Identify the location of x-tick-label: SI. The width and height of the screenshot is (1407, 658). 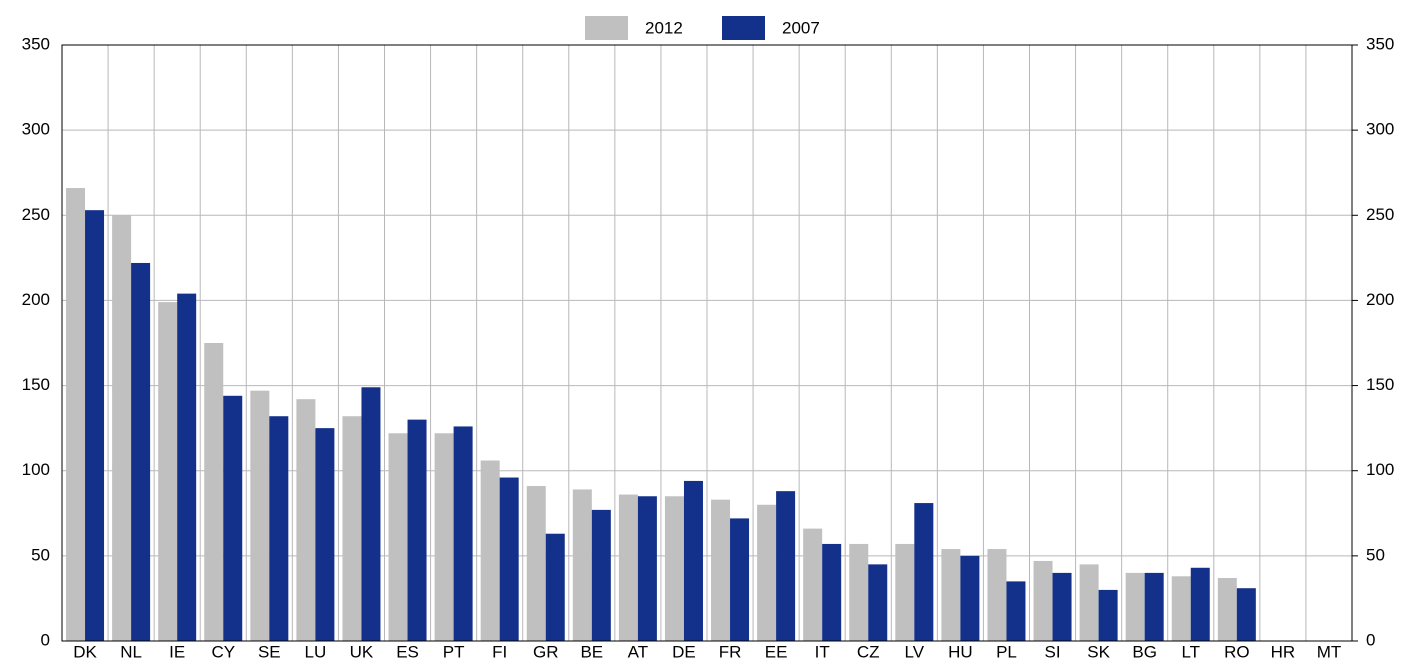
(1053, 650).